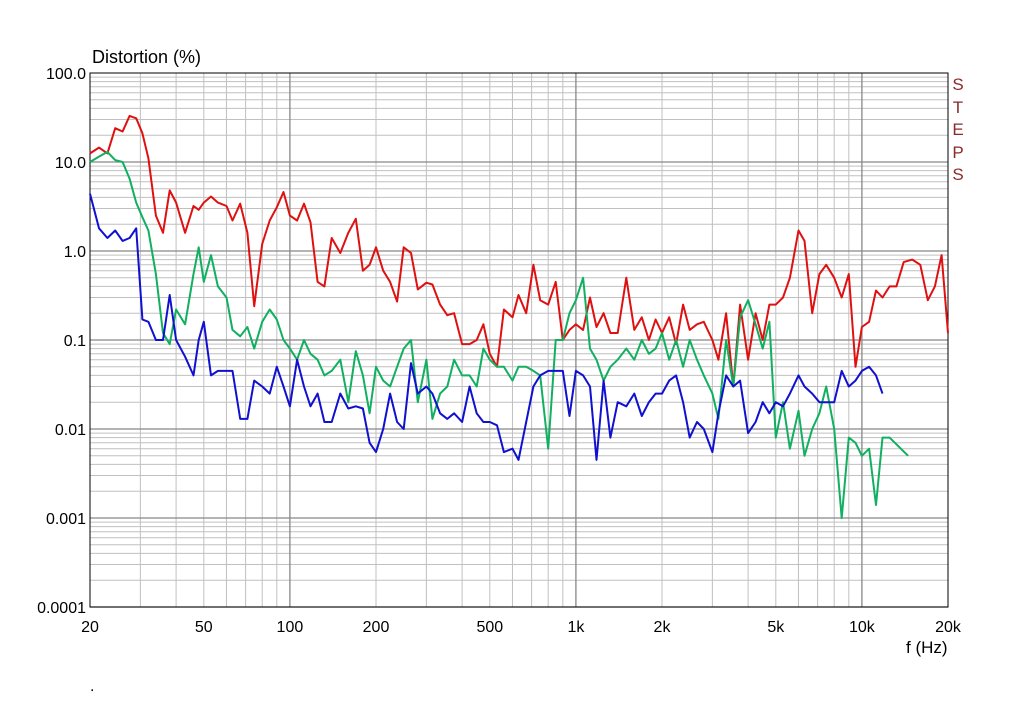 The height and width of the screenshot is (705, 1024). I want to click on watermark-letter: T, so click(958, 107).